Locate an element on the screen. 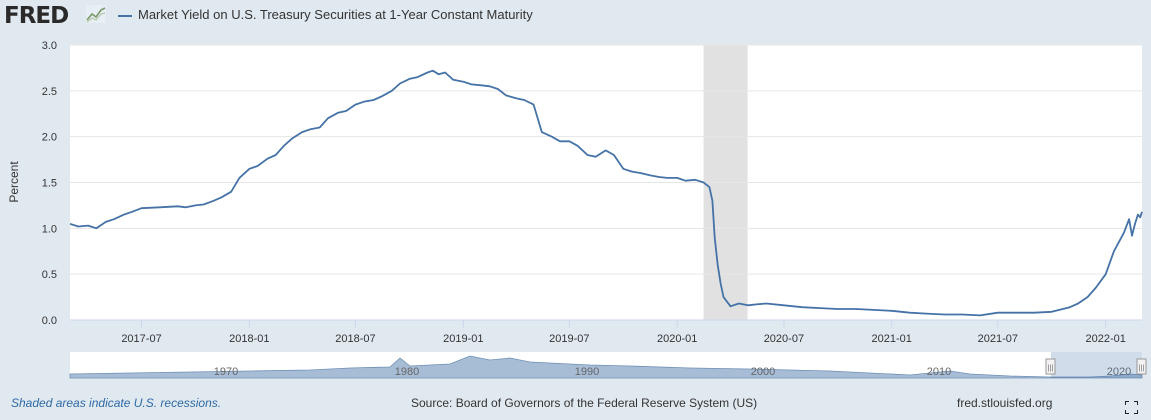  site-link: fred.stlouisfed.org is located at coordinates (1005, 403).